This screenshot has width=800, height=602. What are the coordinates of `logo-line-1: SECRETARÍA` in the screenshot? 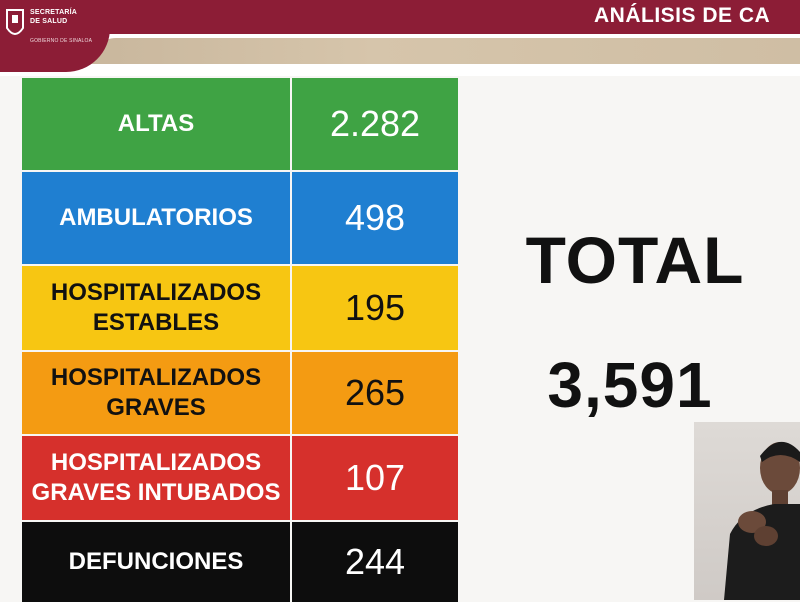 It's located at (53, 12).